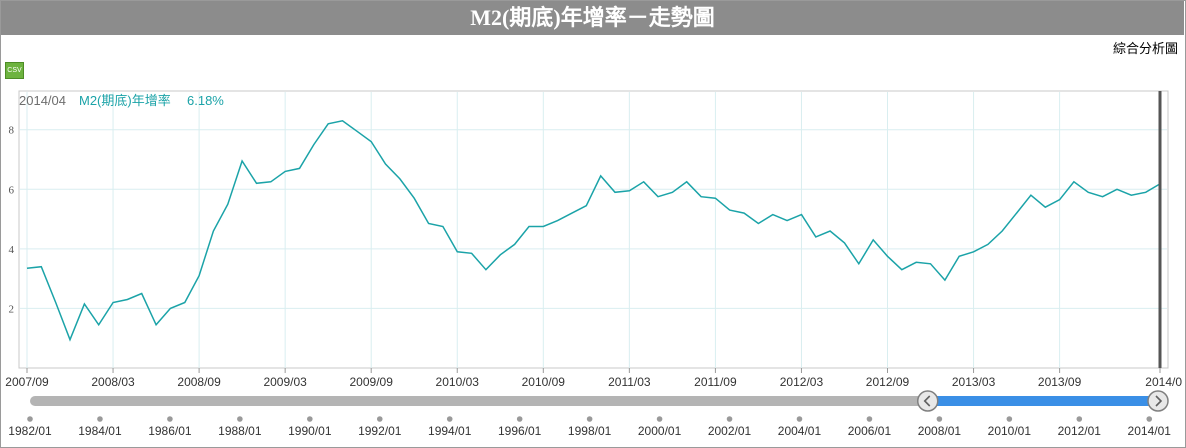 Image resolution: width=1186 pixels, height=448 pixels. Describe the element at coordinates (715, 382) in the screenshot. I see `x-tick-label: 2011/09` at that location.